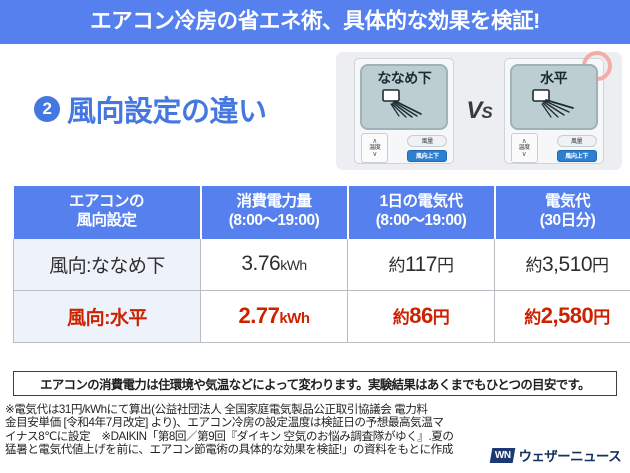 The height and width of the screenshot is (473, 630). What do you see at coordinates (274, 201) in the screenshot?
I see `header-line-1: 消費電力量` at bounding box center [274, 201].